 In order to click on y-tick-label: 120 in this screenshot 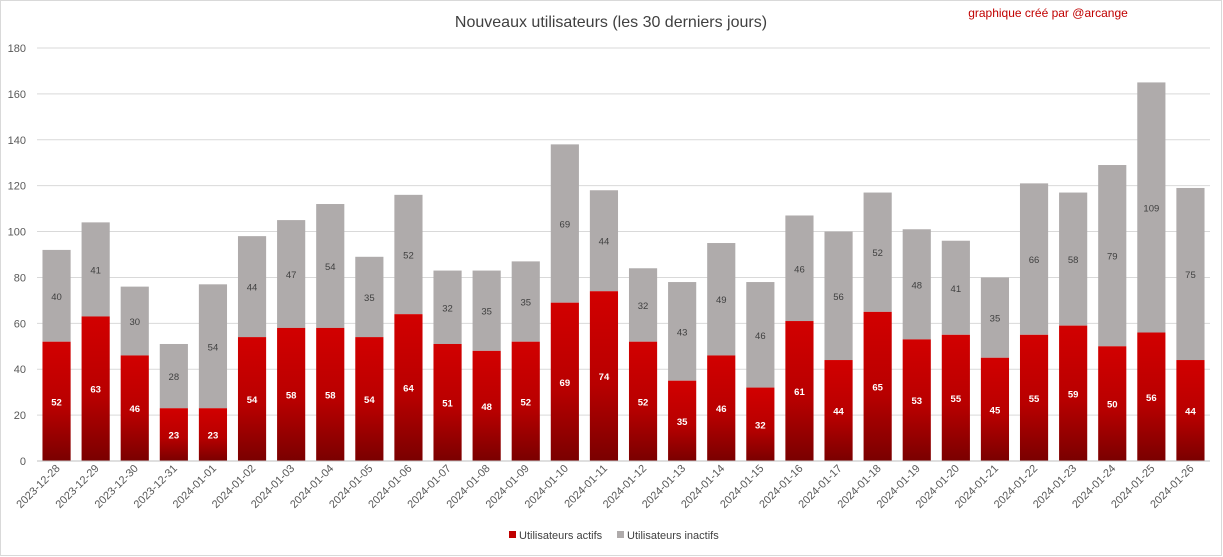, I will do `click(17, 187)`.